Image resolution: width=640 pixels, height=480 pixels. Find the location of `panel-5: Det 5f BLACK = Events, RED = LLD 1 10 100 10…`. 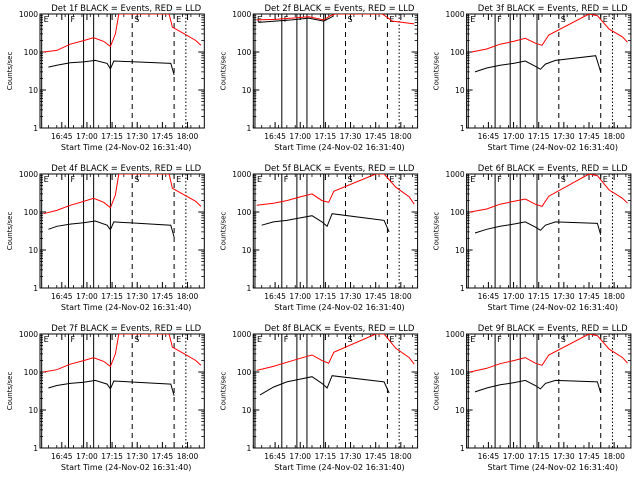

panel-5: Det 5f BLACK = Events, RED = LLD 1 10 100 10… is located at coordinates (319, 238).